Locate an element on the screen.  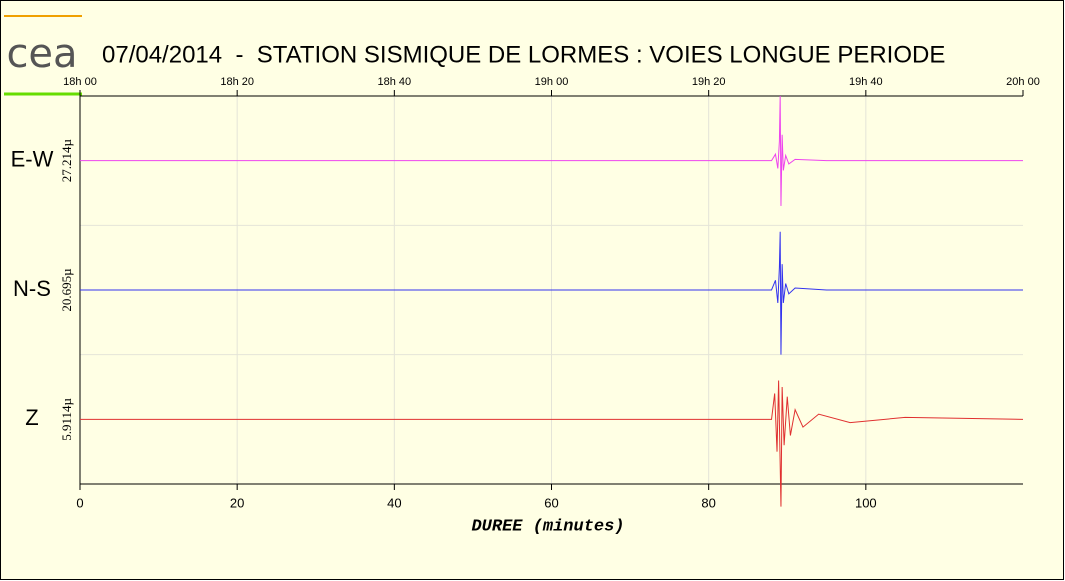
channel-scale: 5.9114µ is located at coordinates (66, 418).